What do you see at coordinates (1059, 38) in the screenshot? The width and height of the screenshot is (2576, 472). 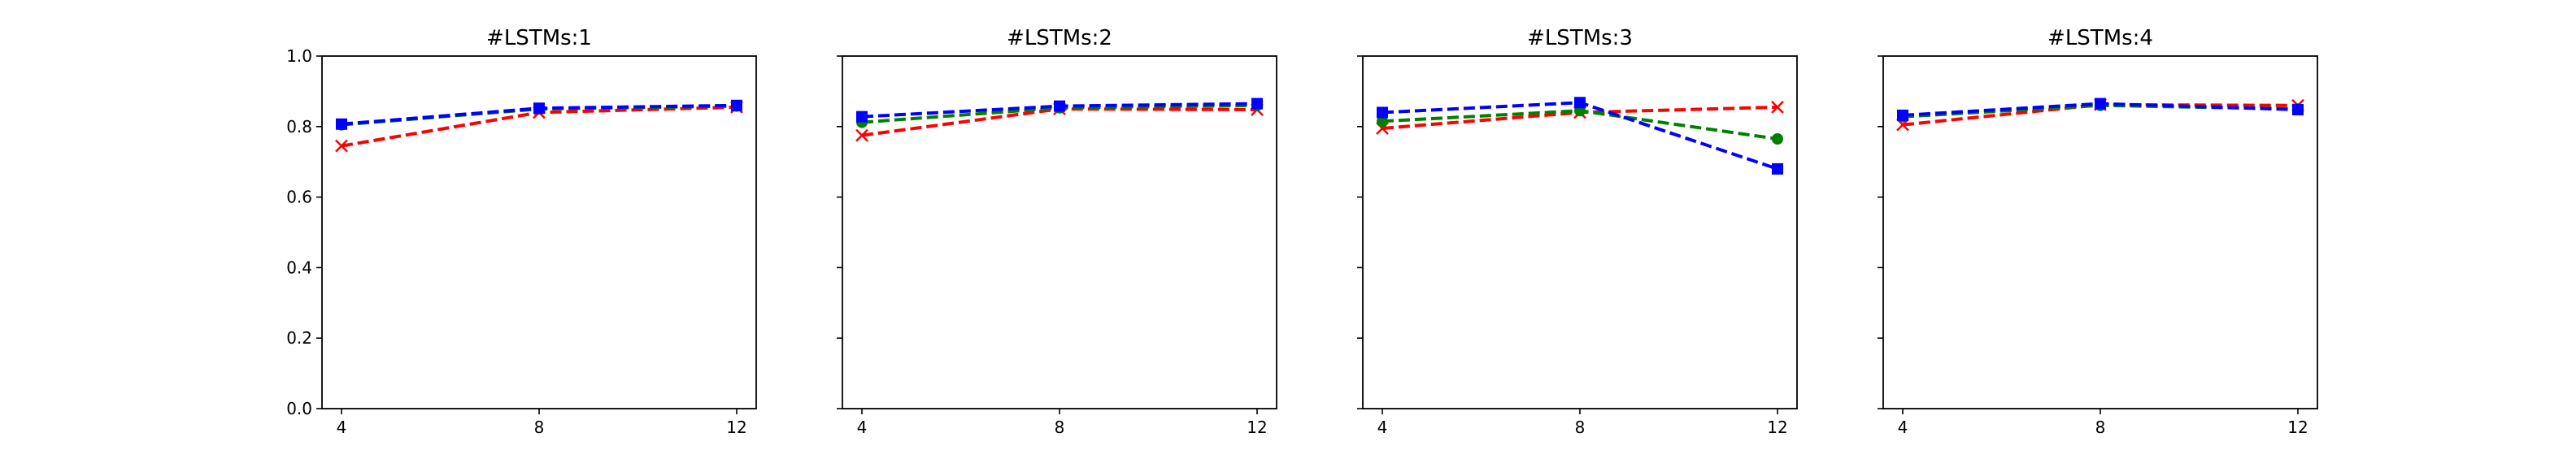 I see `chart-title: #LSTMs:2` at bounding box center [1059, 38].